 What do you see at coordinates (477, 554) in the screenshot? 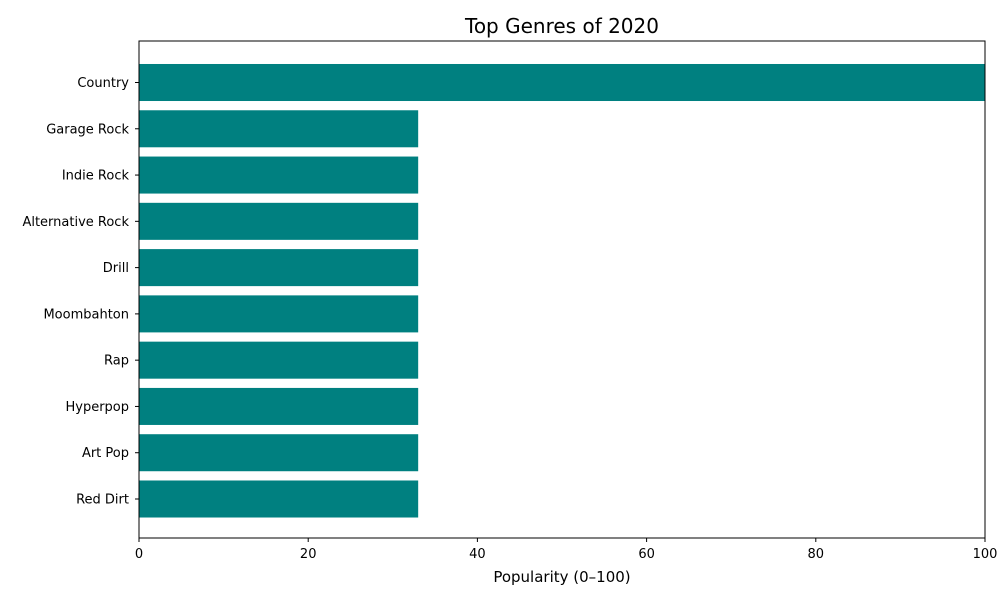
I see `x-tick-label: 40` at bounding box center [477, 554].